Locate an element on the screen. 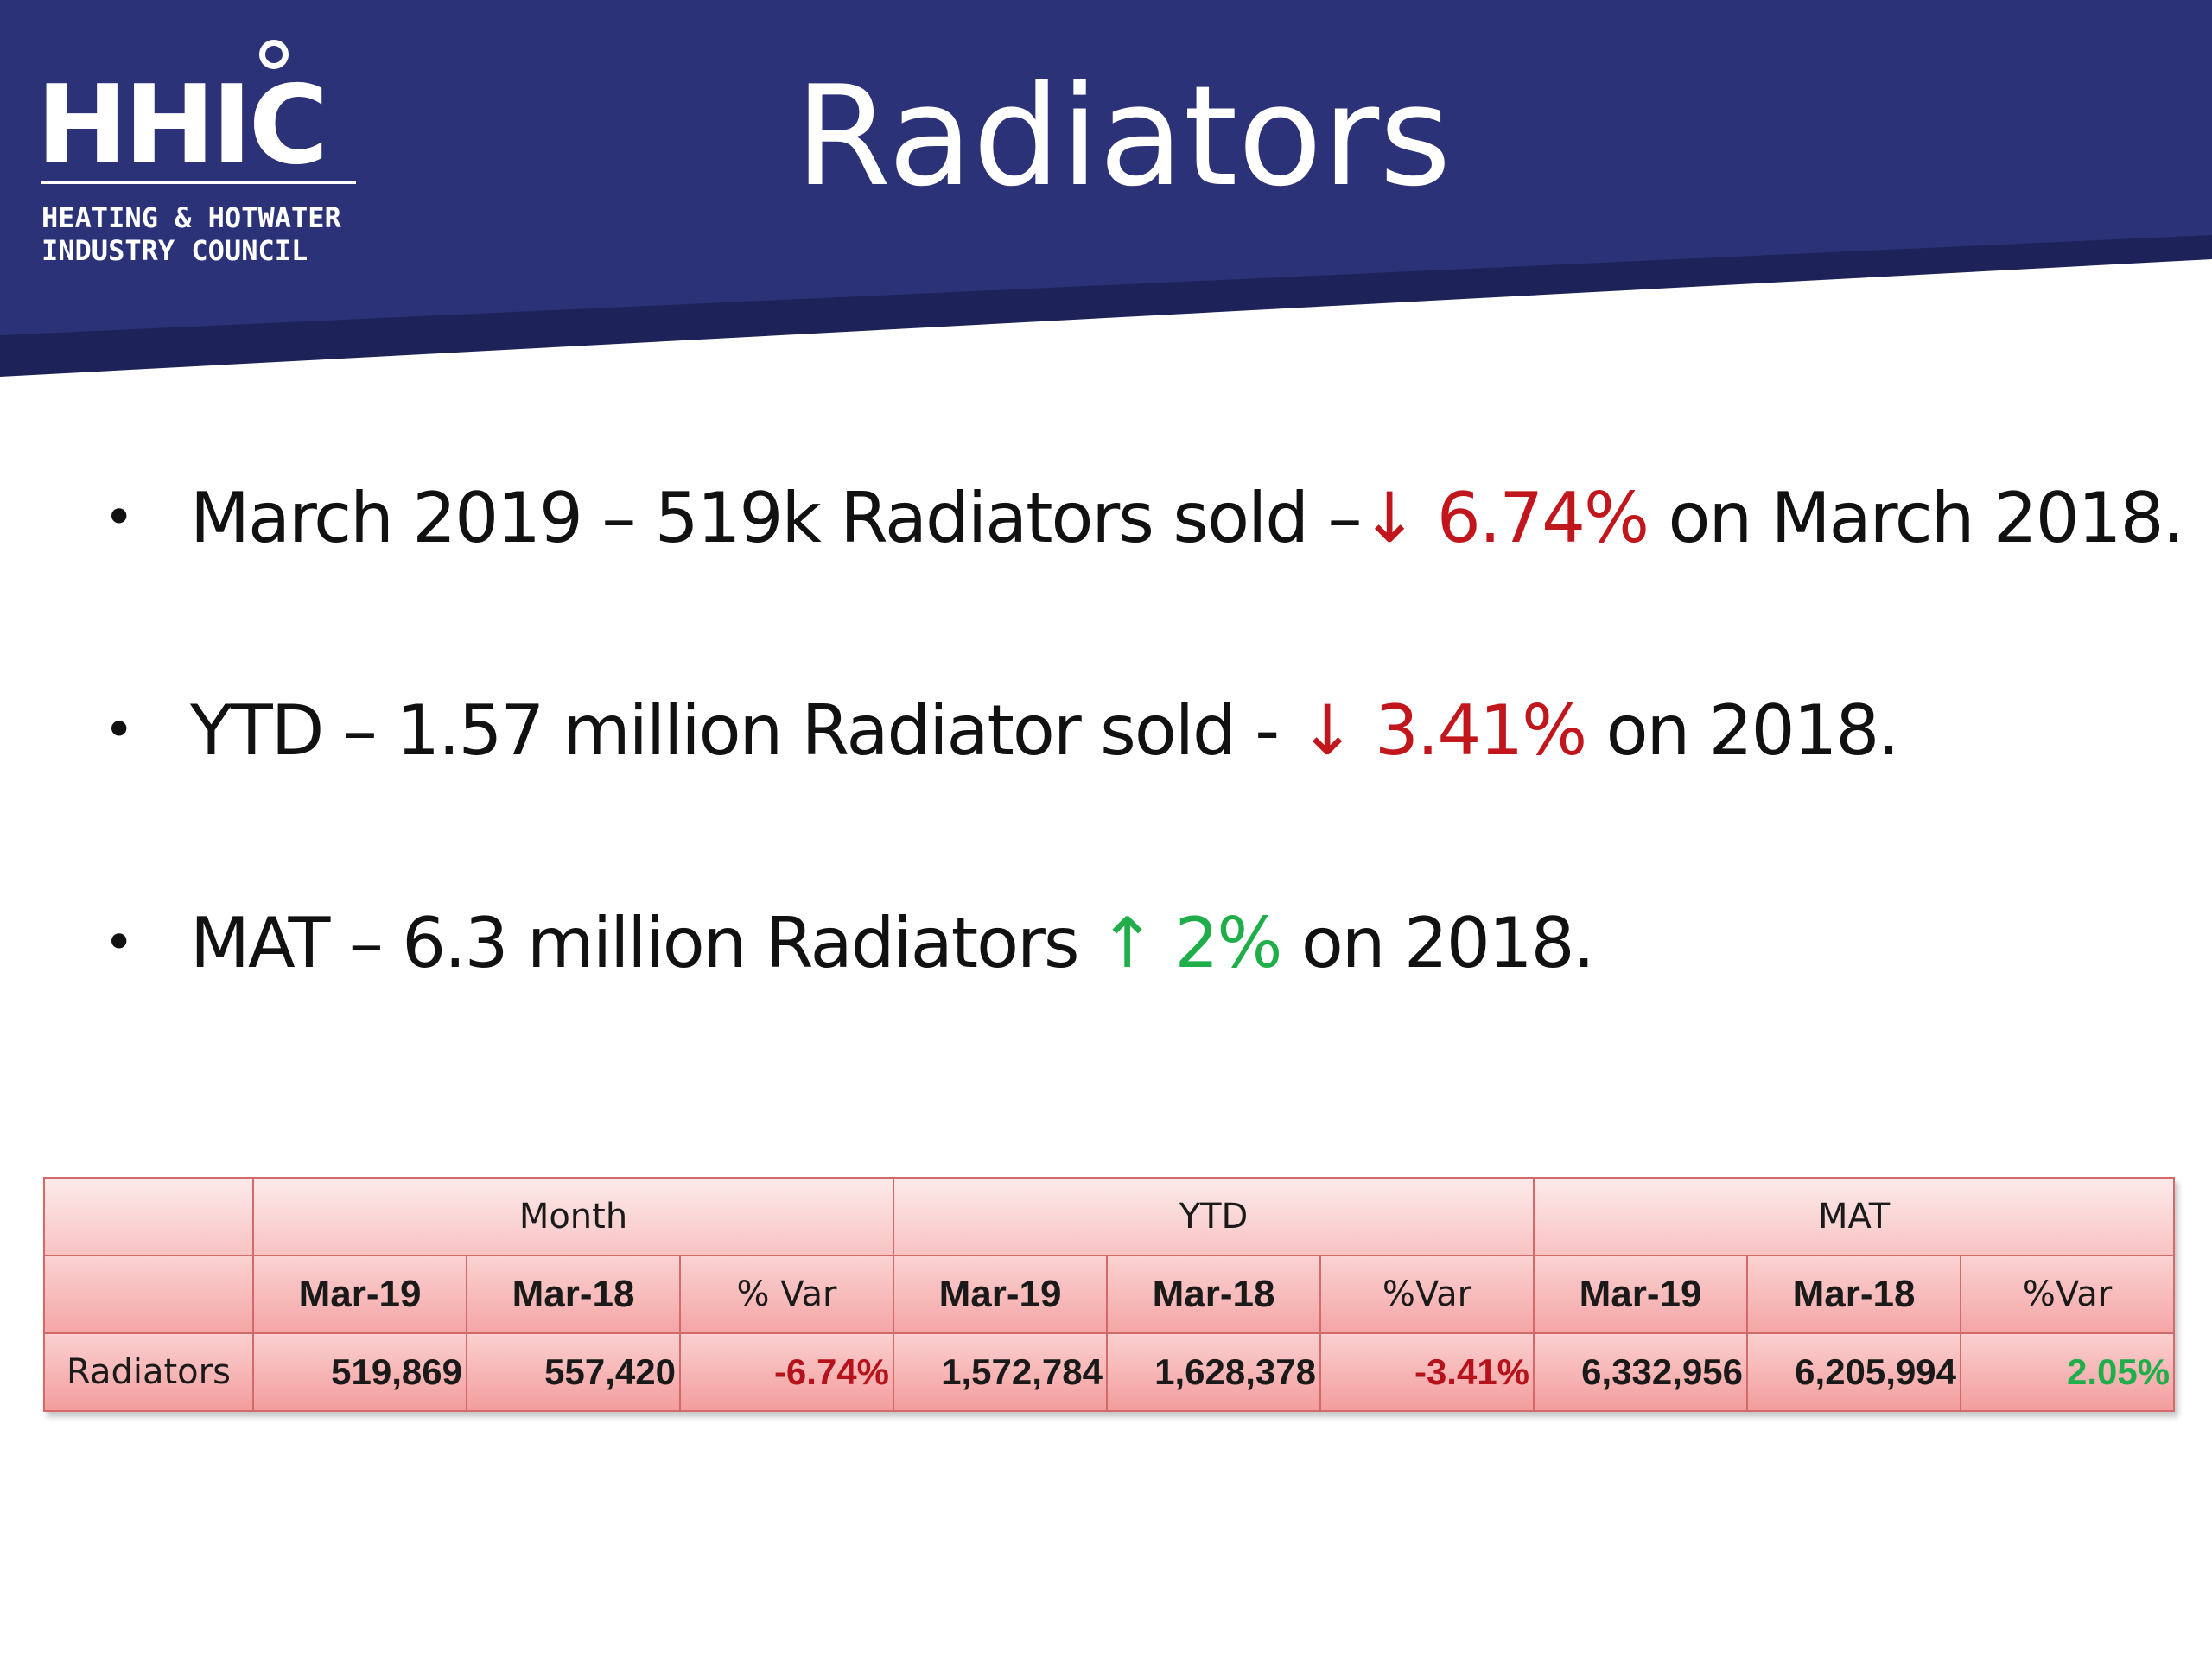 The image size is (2212, 1659). cell-mat-mar19: 6,332,956 is located at coordinates (1641, 1372).